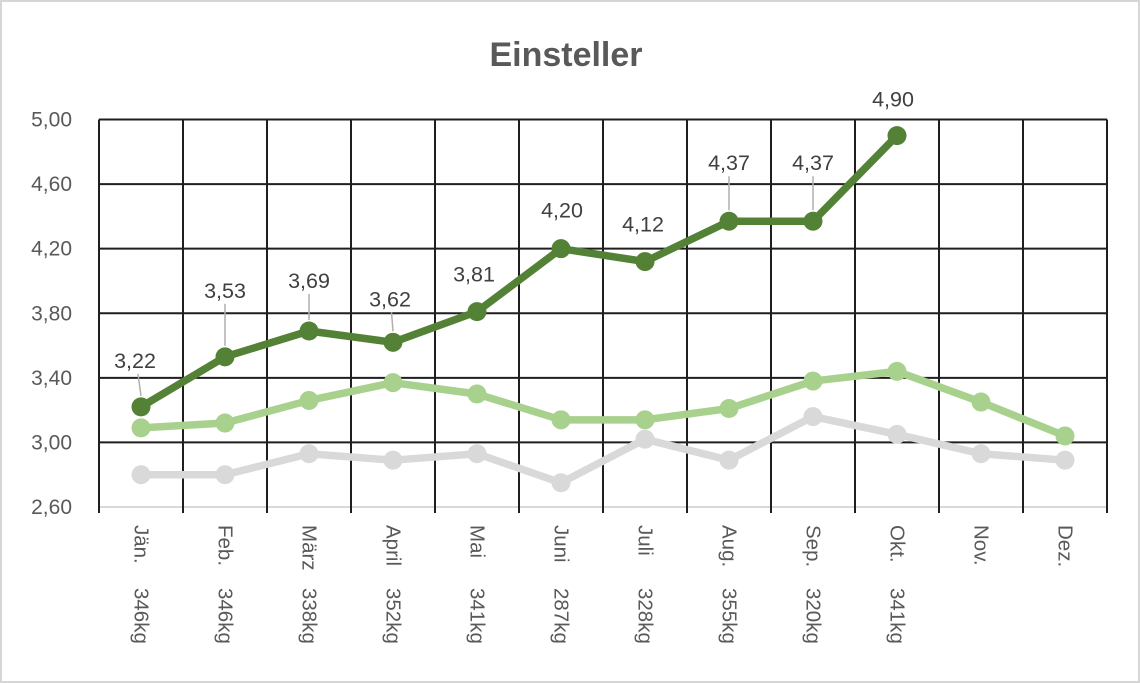 This screenshot has height=683, width=1140. What do you see at coordinates (224, 545) in the screenshot?
I see `x-month-label: Feb.` at bounding box center [224, 545].